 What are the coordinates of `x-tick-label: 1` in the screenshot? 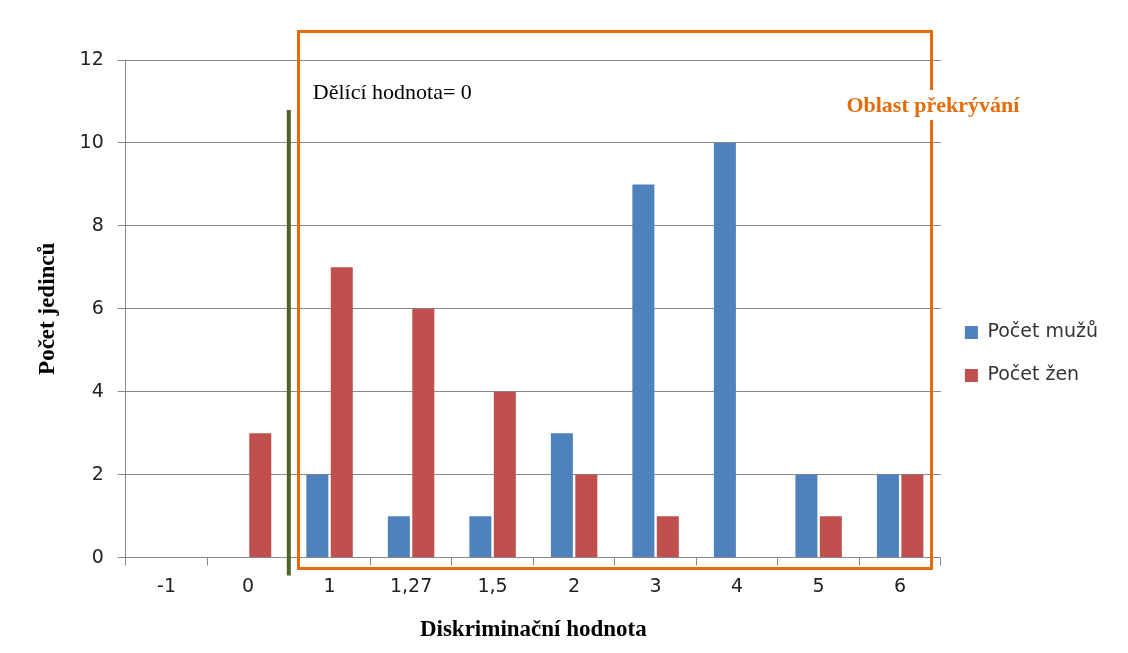 It's located at (329, 584).